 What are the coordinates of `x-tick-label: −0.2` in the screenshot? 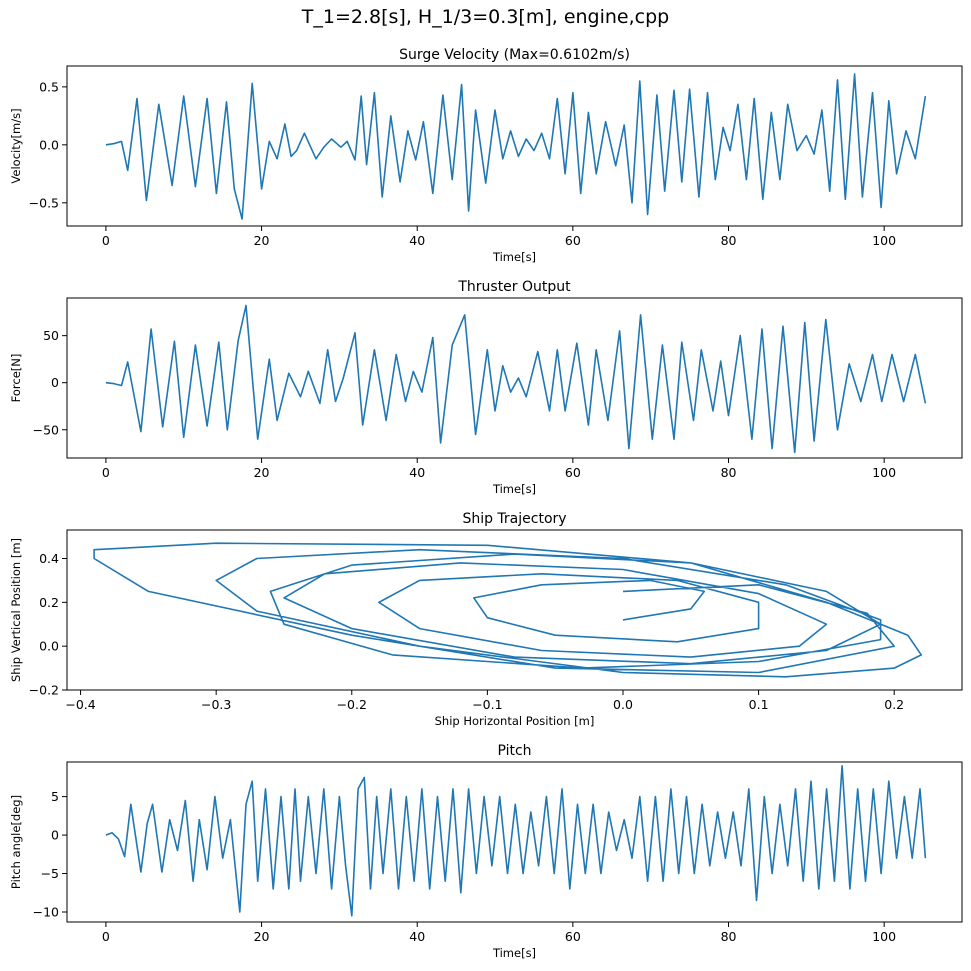 It's located at (352, 704).